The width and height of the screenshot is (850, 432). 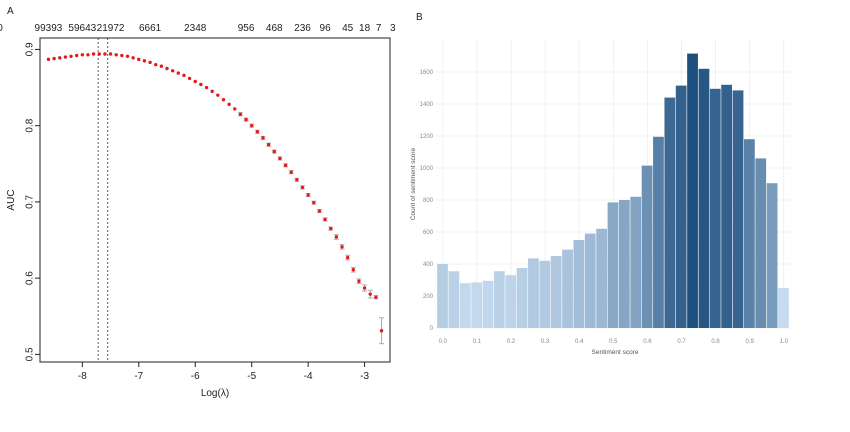 I want to click on y-tick-label: 0.7, so click(x=30, y=202).